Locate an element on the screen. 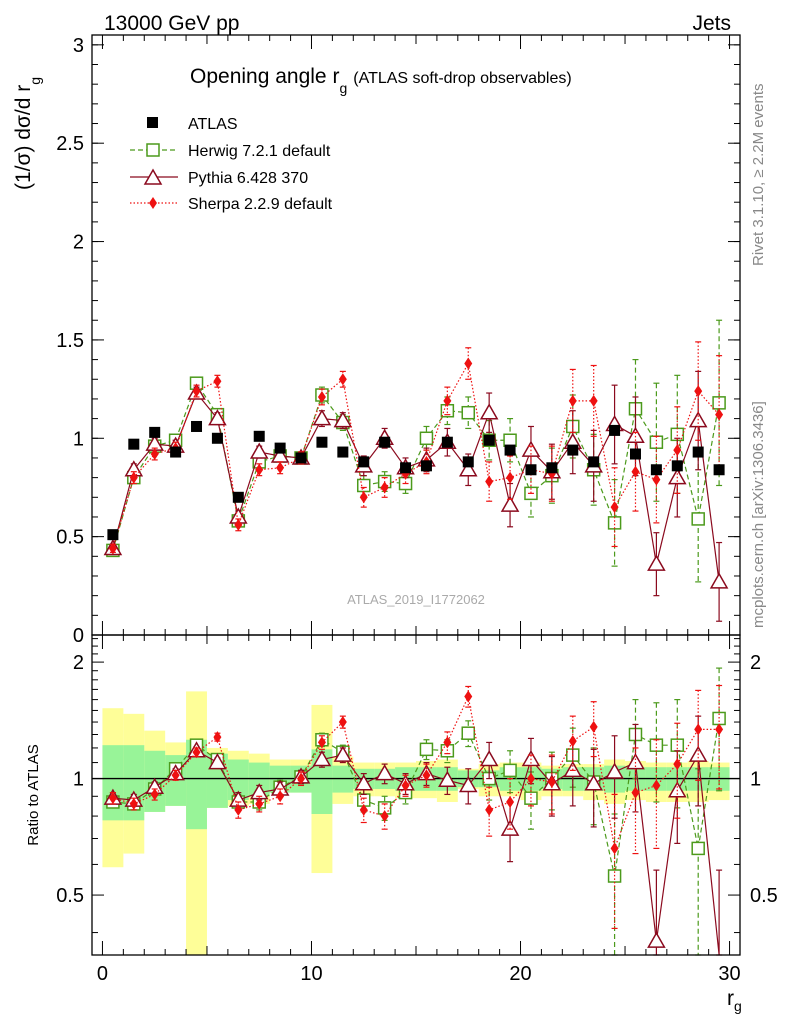 This screenshot has height=1024, width=786. legend-marker-sherpa is located at coordinates (153, 203).